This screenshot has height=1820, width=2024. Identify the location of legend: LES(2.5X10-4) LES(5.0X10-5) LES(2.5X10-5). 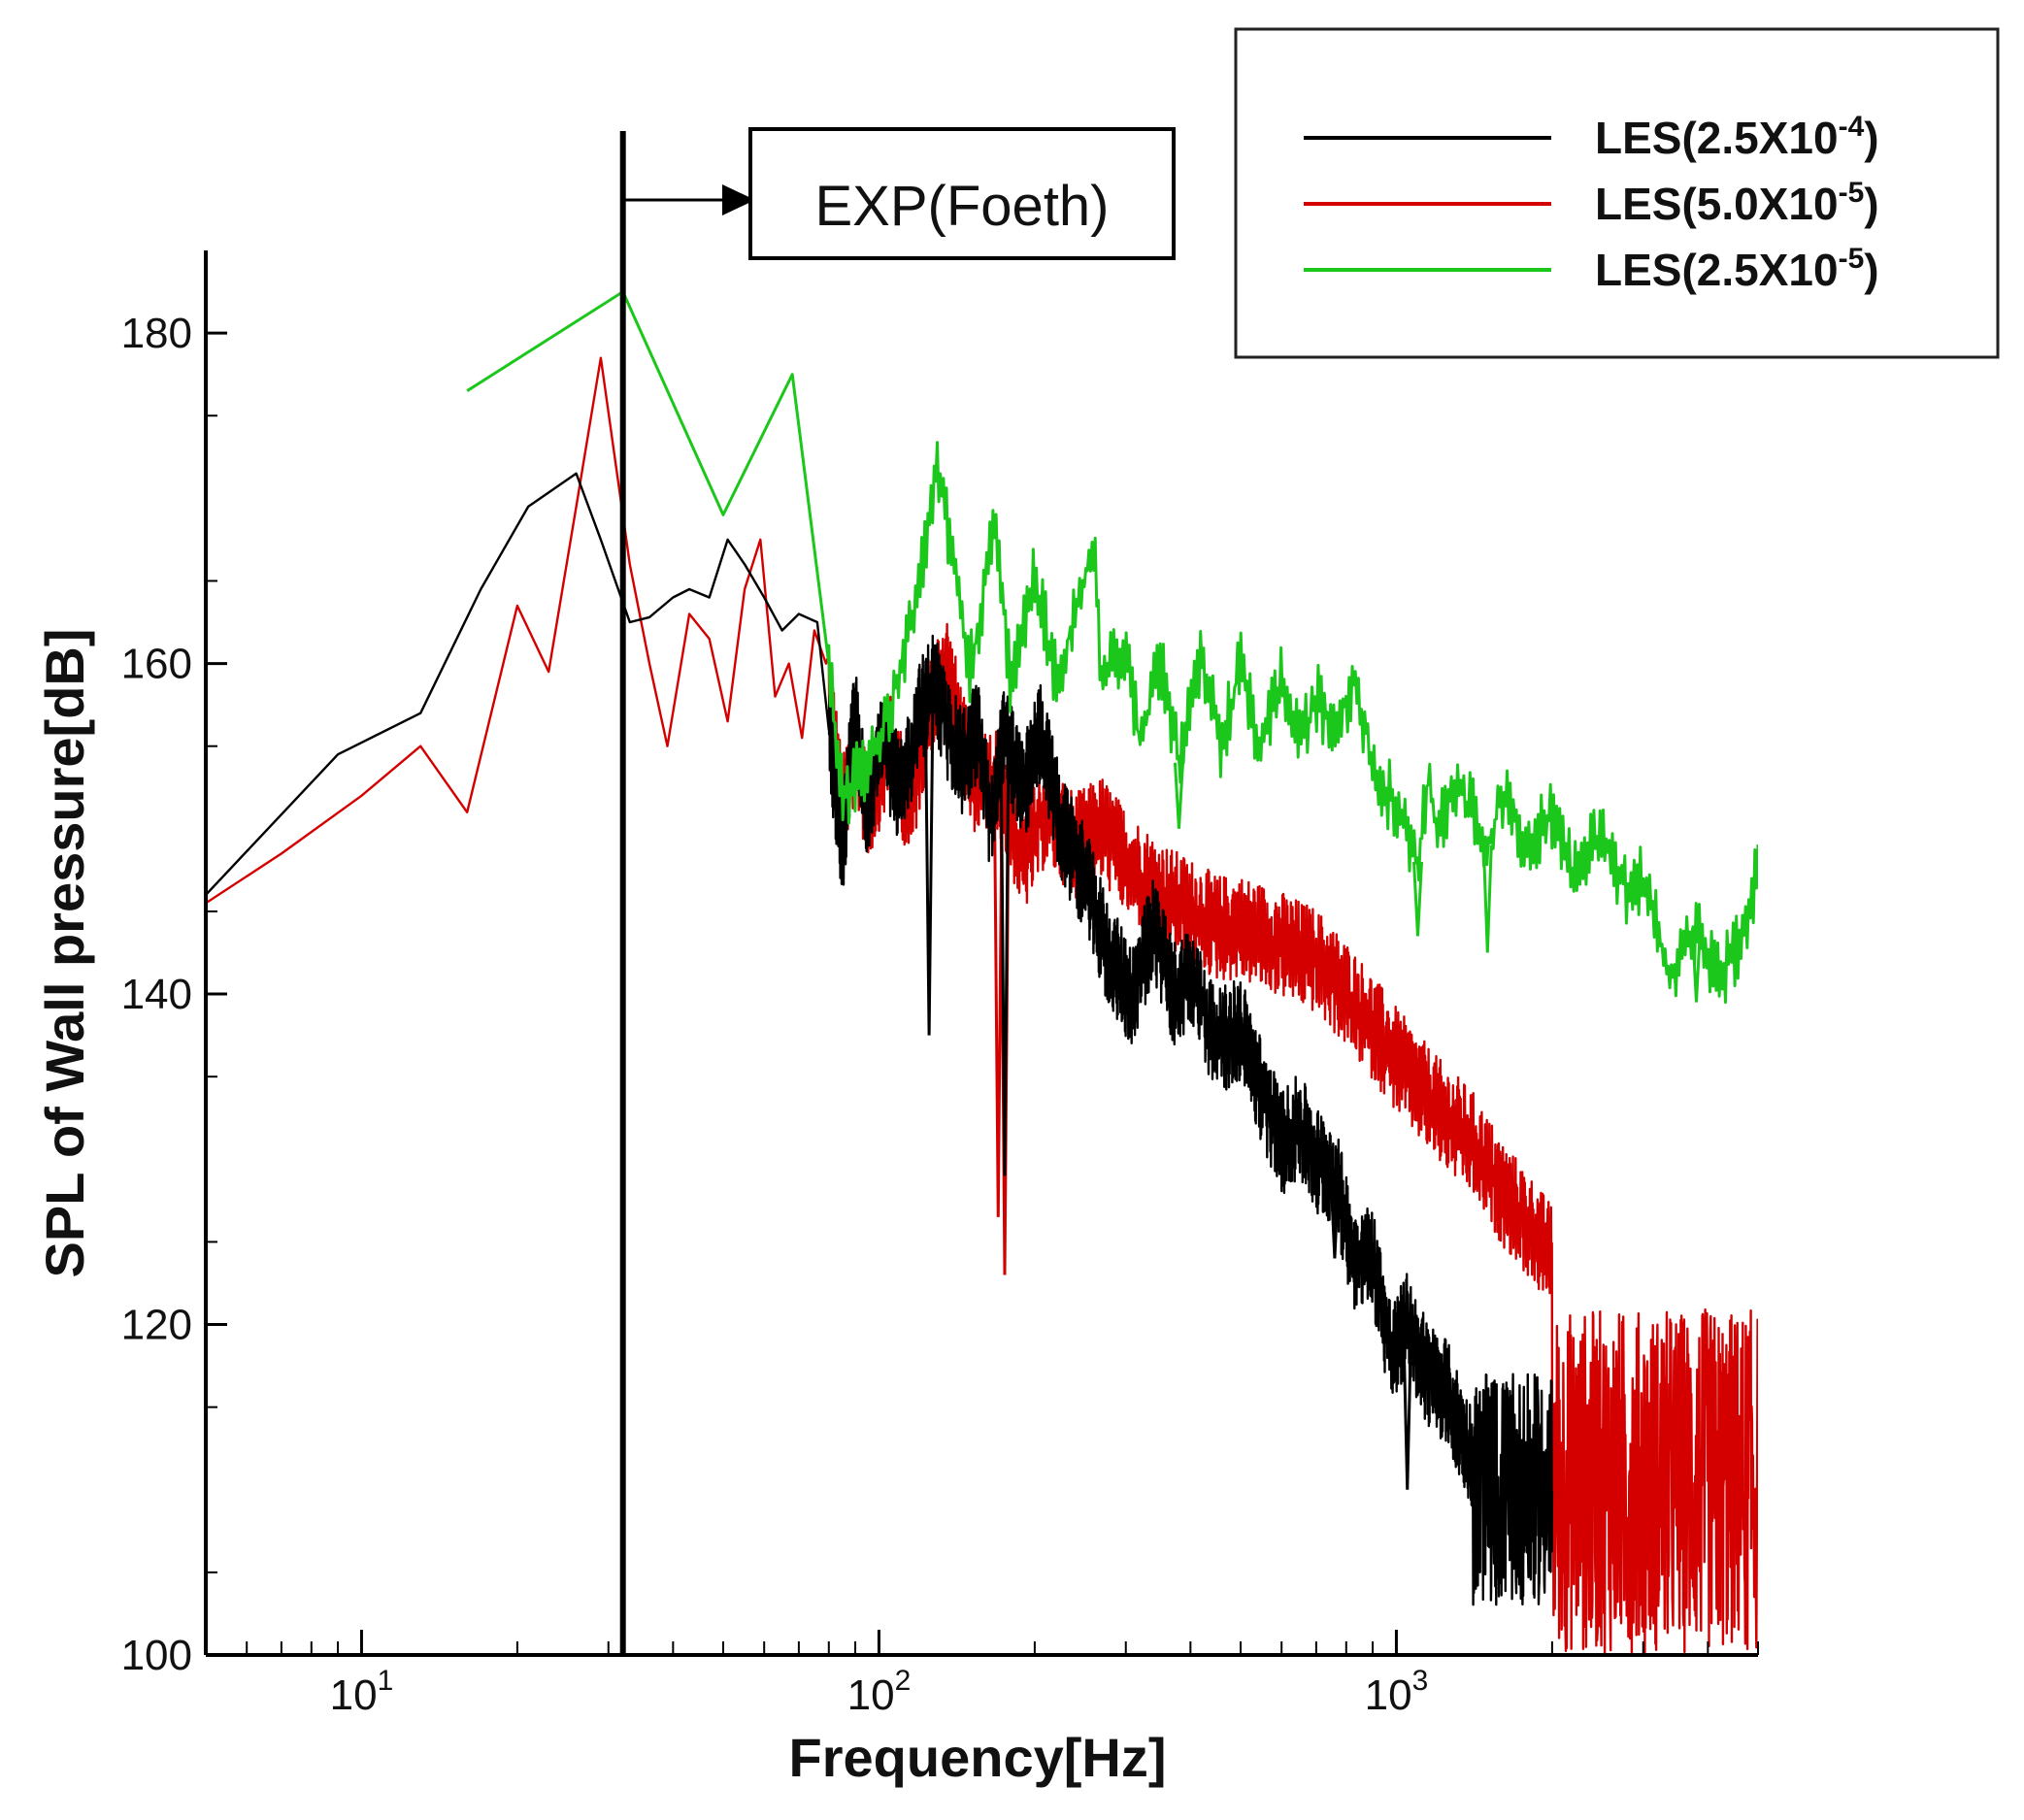
(1617, 193).